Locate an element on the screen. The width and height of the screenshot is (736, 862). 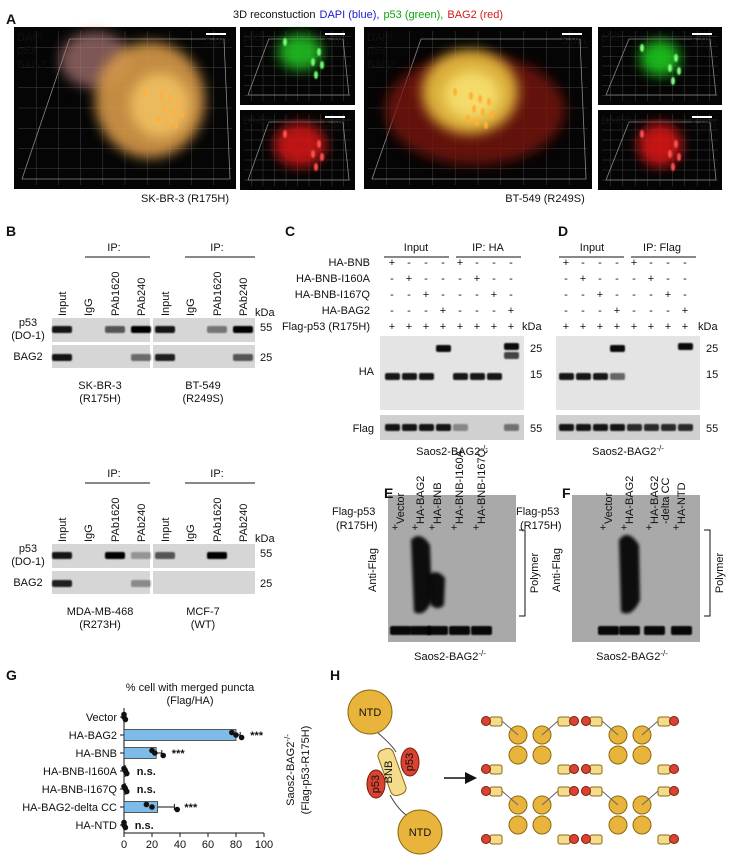
ntd-domain is located at coordinates (370, 712).